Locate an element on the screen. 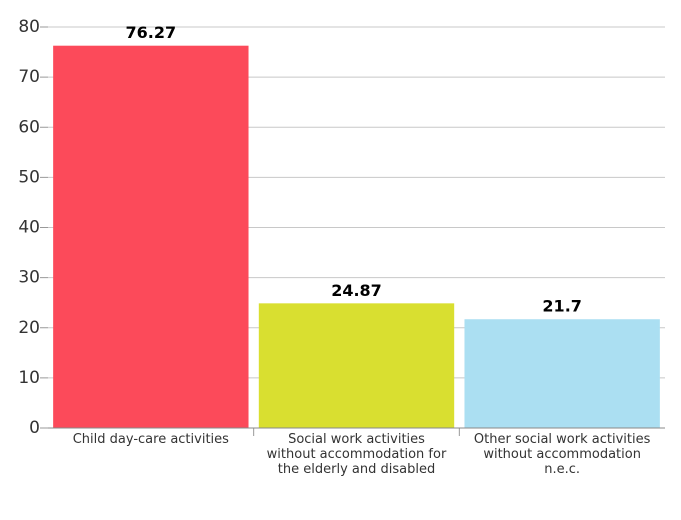 This screenshot has width=681, height=520. y-tick-label: 50 is located at coordinates (29, 177).